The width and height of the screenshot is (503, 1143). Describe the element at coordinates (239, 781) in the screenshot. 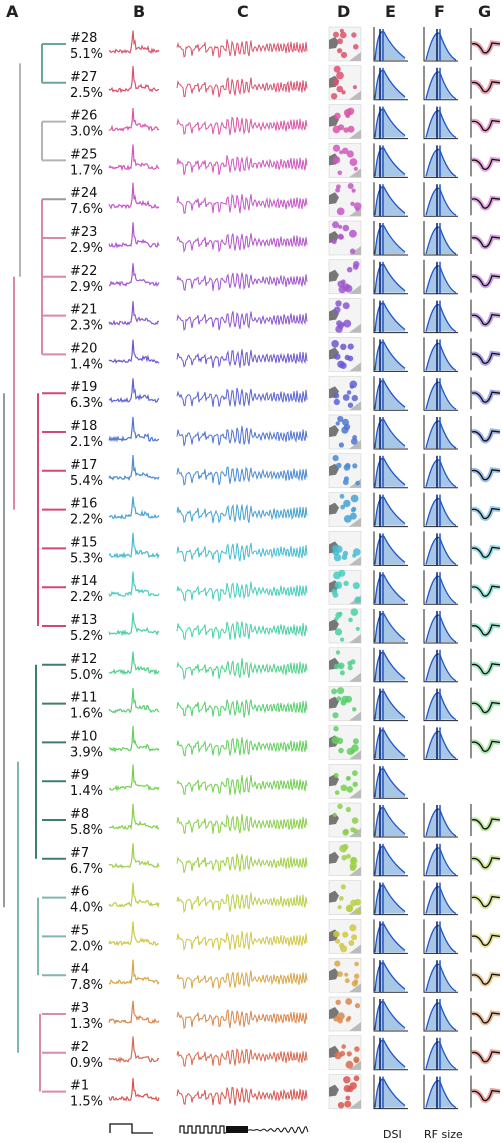

I see `cluster-row: #91.4%` at that location.